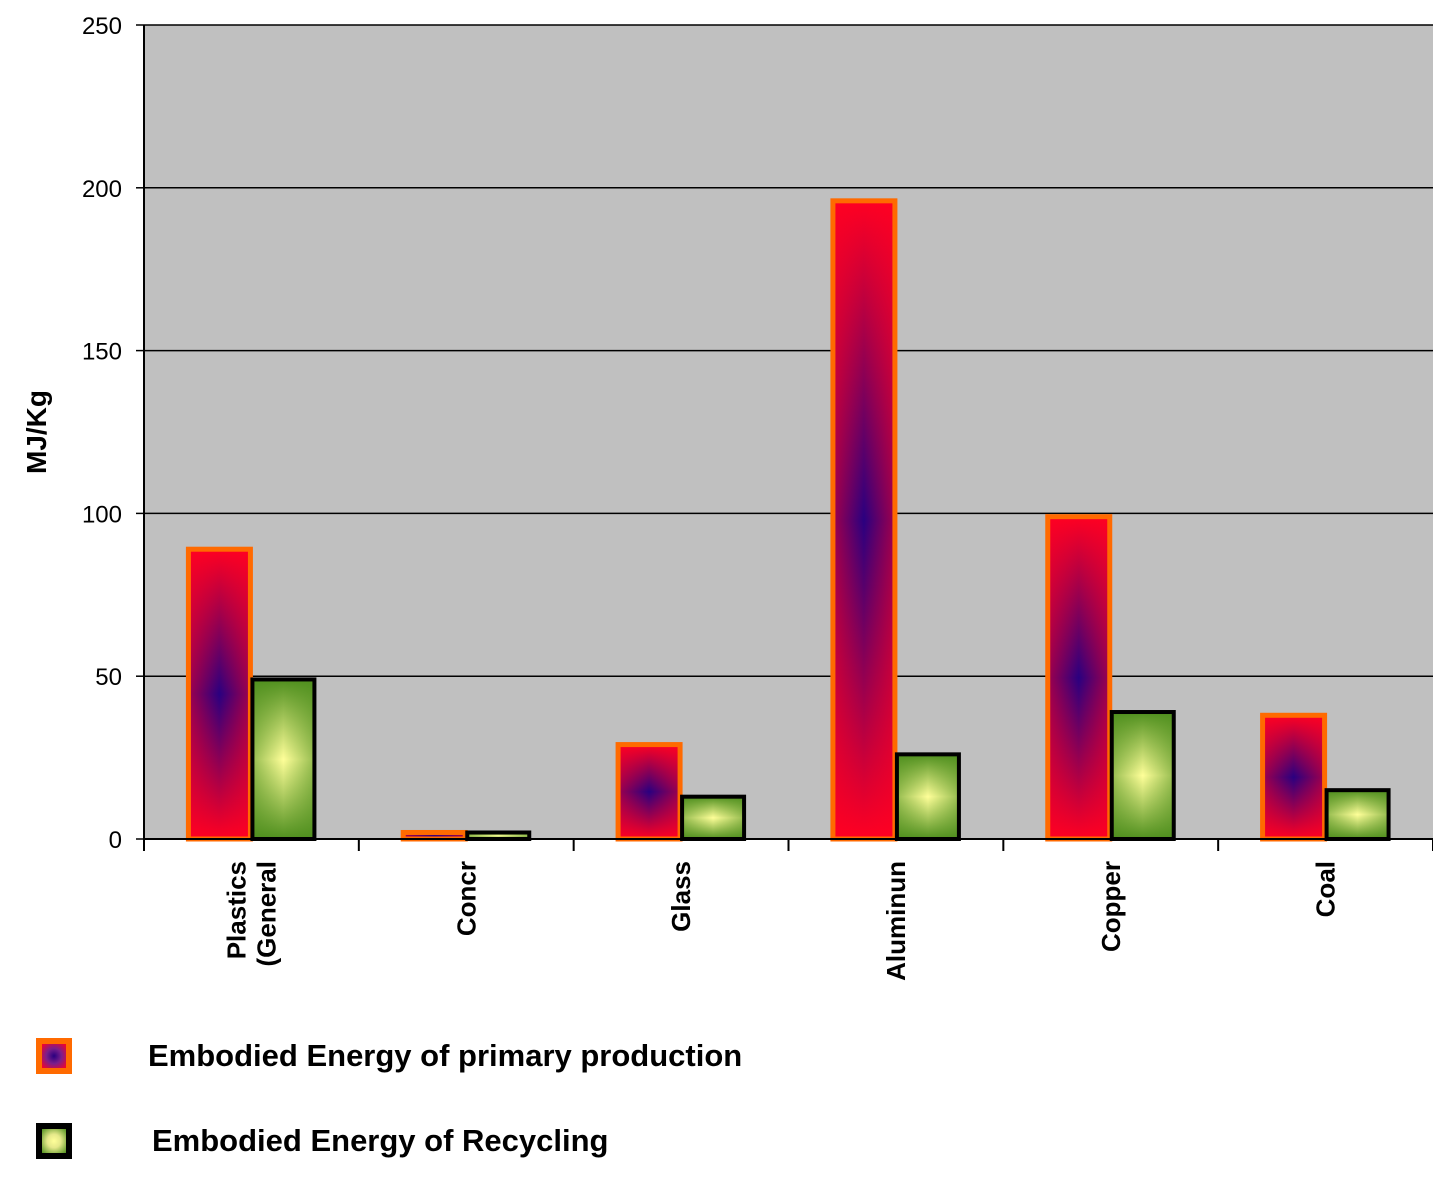  Describe the element at coordinates (54, 1056) in the screenshot. I see `legend-swatch-primary` at that location.